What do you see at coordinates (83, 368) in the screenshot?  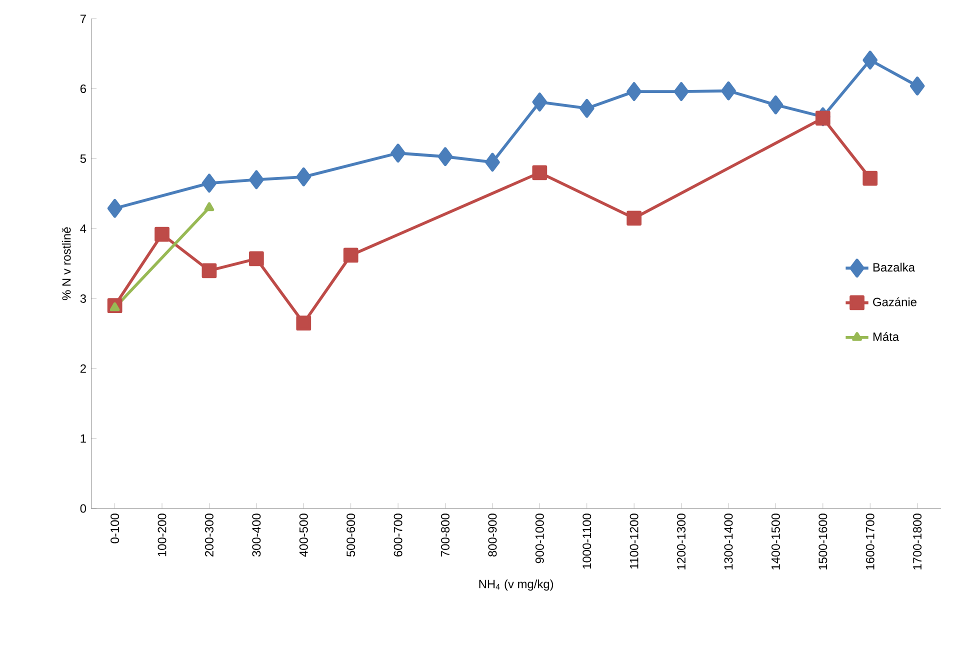 I see `y-tick-label: 2` at bounding box center [83, 368].